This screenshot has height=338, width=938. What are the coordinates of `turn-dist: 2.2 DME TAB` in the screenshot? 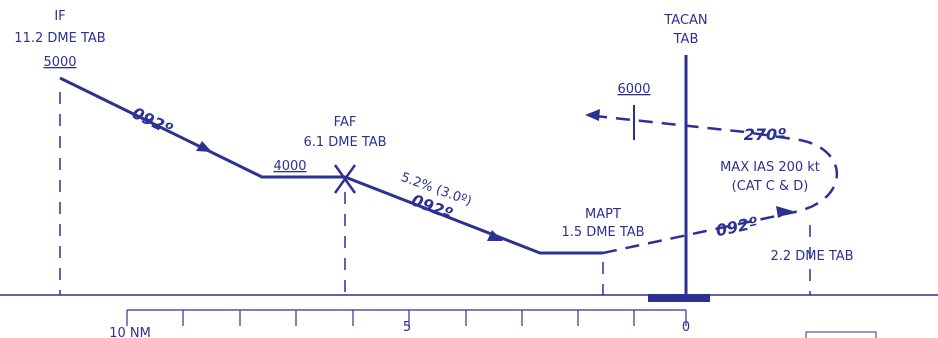 It's located at (811, 256).